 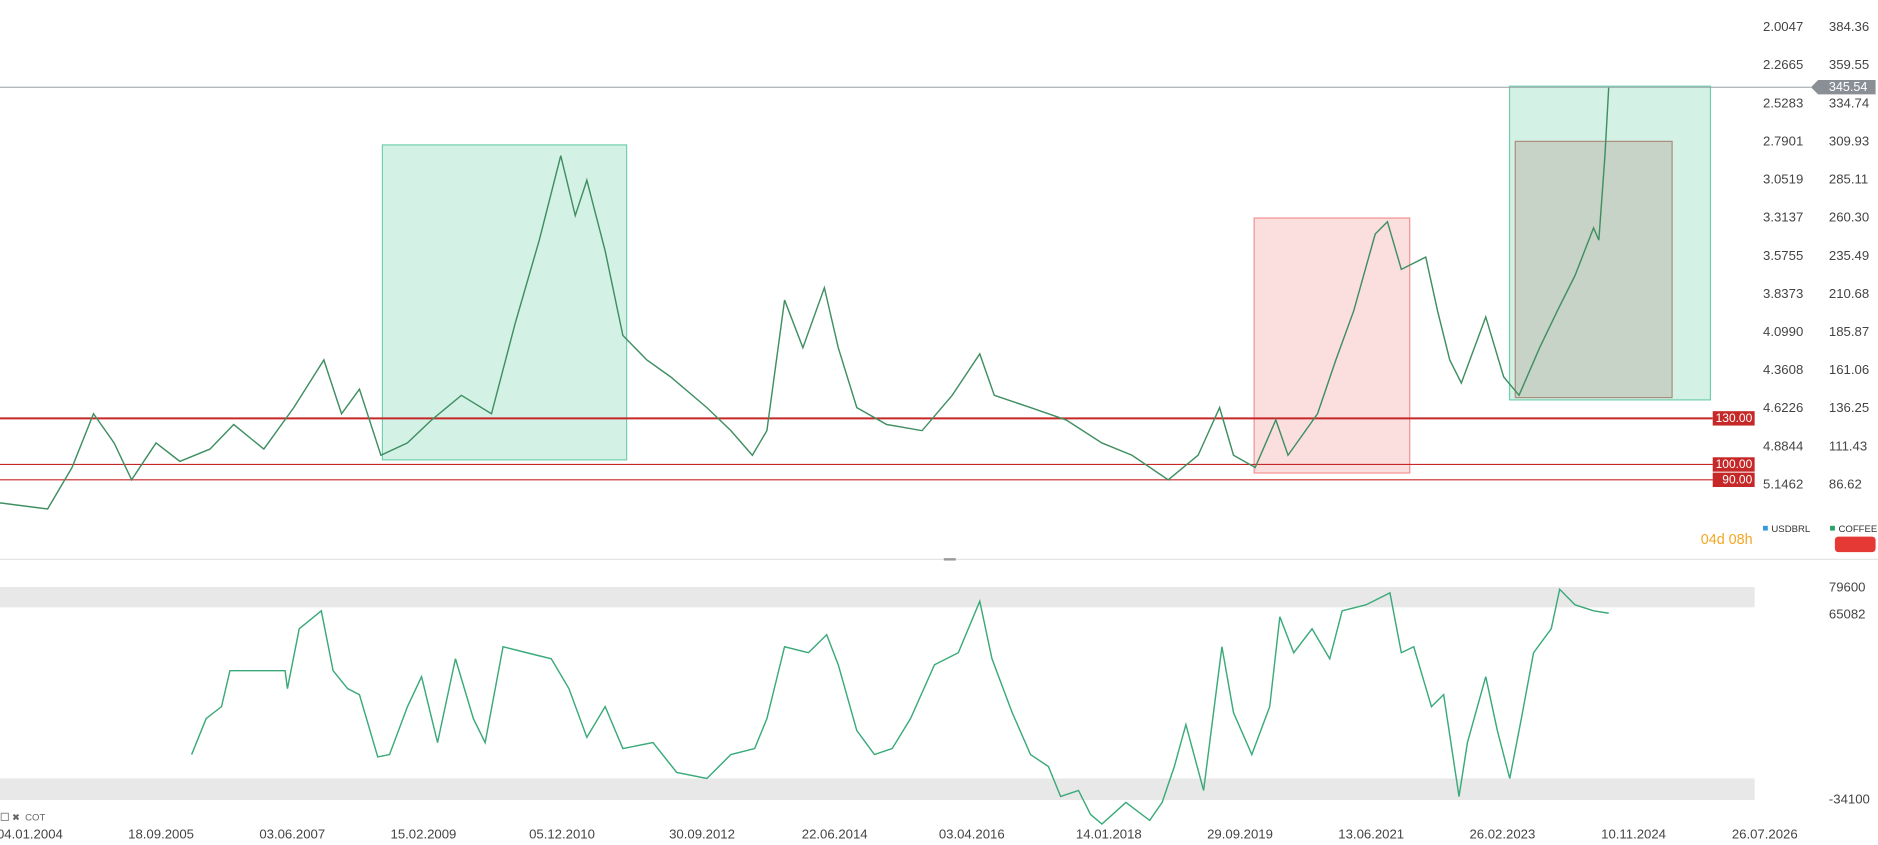 What do you see at coordinates (1240, 833) in the screenshot?
I see `x-tick-label: 29.09.2019` at bounding box center [1240, 833].